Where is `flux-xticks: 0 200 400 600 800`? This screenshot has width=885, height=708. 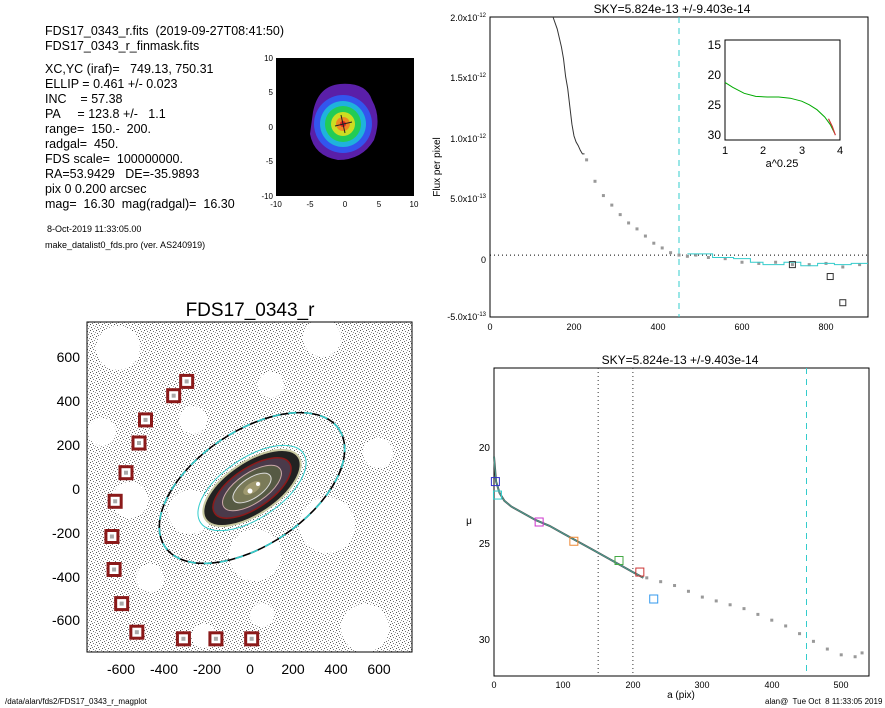 flux-xticks: 0 200 400 600 800 is located at coordinates (660, 327).